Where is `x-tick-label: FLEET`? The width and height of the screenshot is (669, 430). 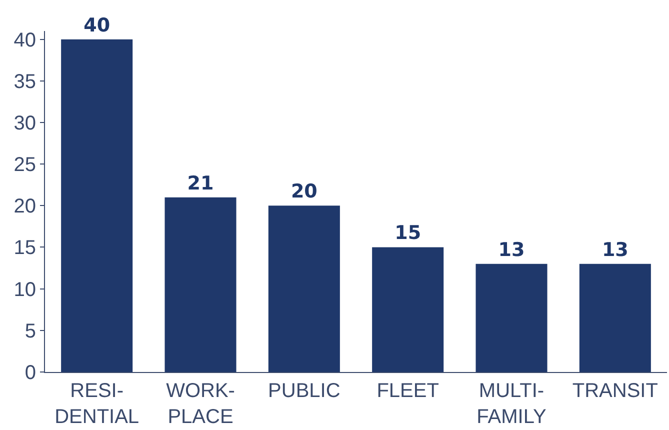 x-tick-label: FLEET is located at coordinates (407, 391).